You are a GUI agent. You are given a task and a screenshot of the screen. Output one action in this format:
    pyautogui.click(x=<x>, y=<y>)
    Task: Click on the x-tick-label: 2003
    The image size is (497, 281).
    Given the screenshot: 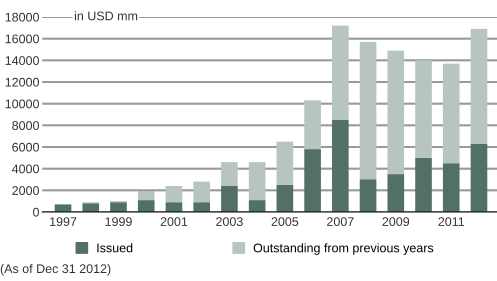 What is the action you would take?
    pyautogui.click(x=229, y=221)
    